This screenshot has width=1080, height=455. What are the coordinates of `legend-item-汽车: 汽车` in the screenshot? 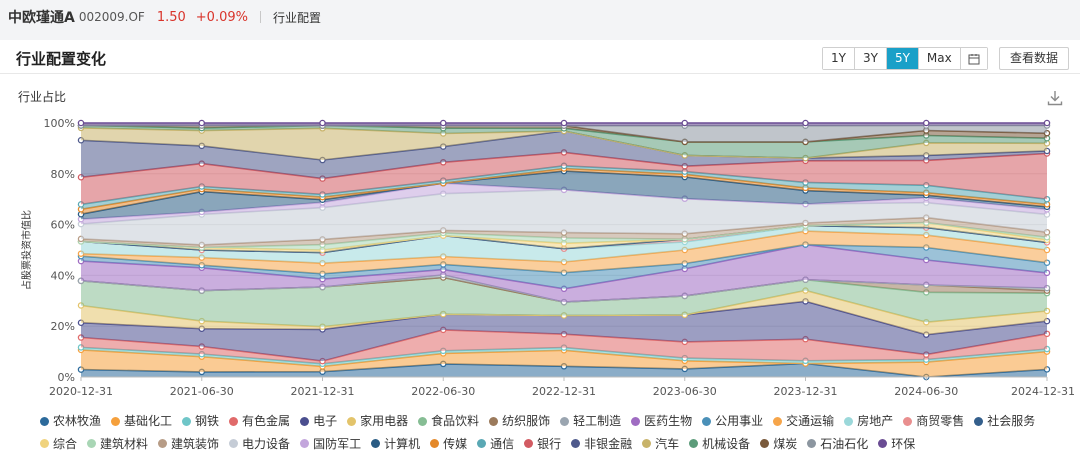 It's located at (660, 444).